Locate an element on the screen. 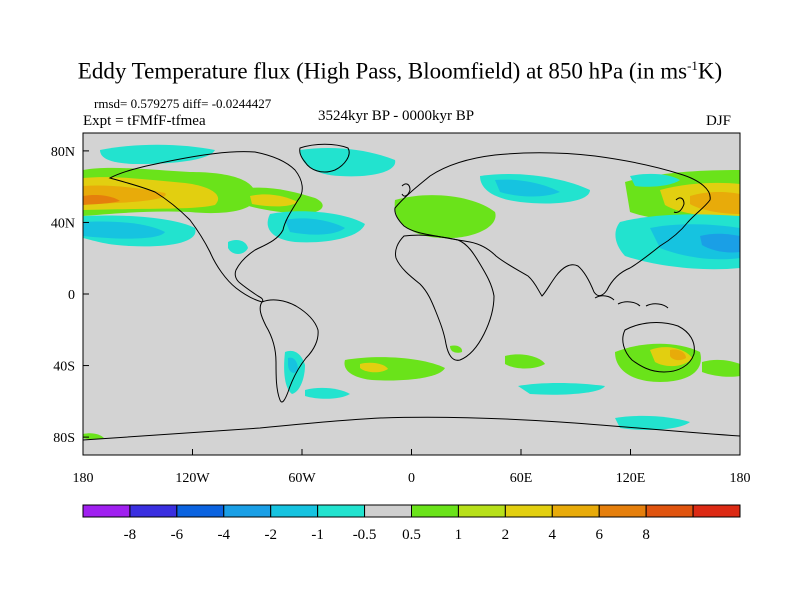 The height and width of the screenshot is (600, 800). colorbar-label: -0.5 is located at coordinates (365, 535).